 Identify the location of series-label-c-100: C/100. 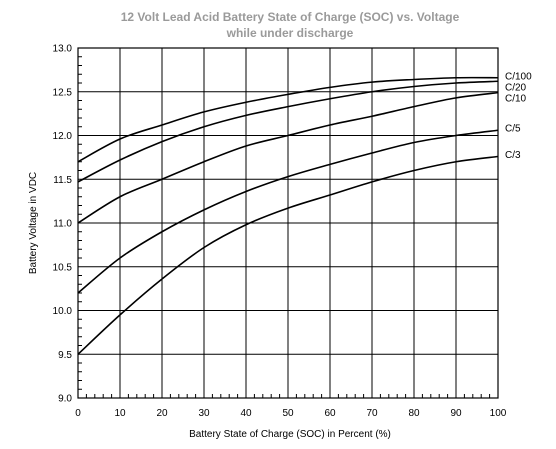
(518, 76).